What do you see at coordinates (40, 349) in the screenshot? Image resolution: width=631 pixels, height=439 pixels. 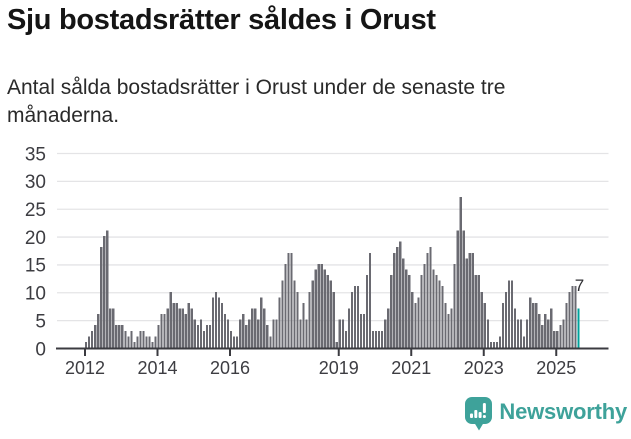 I see `svg-text: 0` at bounding box center [40, 349].